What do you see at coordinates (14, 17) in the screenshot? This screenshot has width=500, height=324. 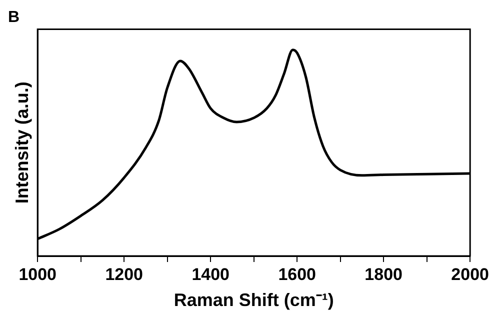 I see `chart-title: B` at bounding box center [14, 17].